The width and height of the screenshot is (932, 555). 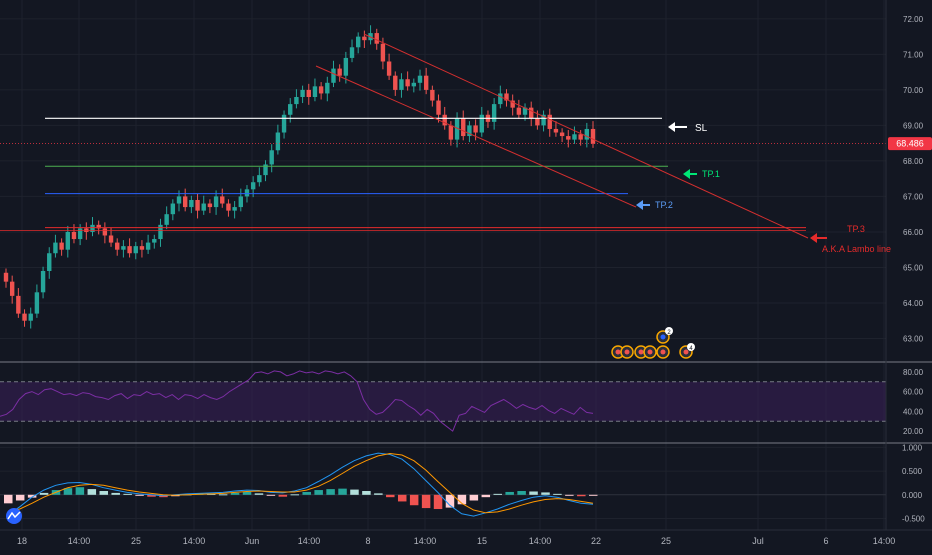 I want to click on event-badge-1: 2, so click(x=669, y=331).